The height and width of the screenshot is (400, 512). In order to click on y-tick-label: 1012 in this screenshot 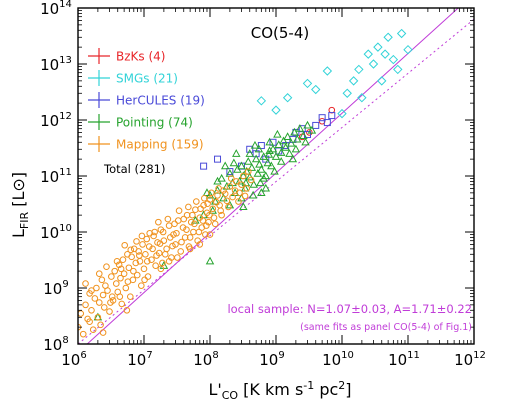, I will do `click(56, 120)`.